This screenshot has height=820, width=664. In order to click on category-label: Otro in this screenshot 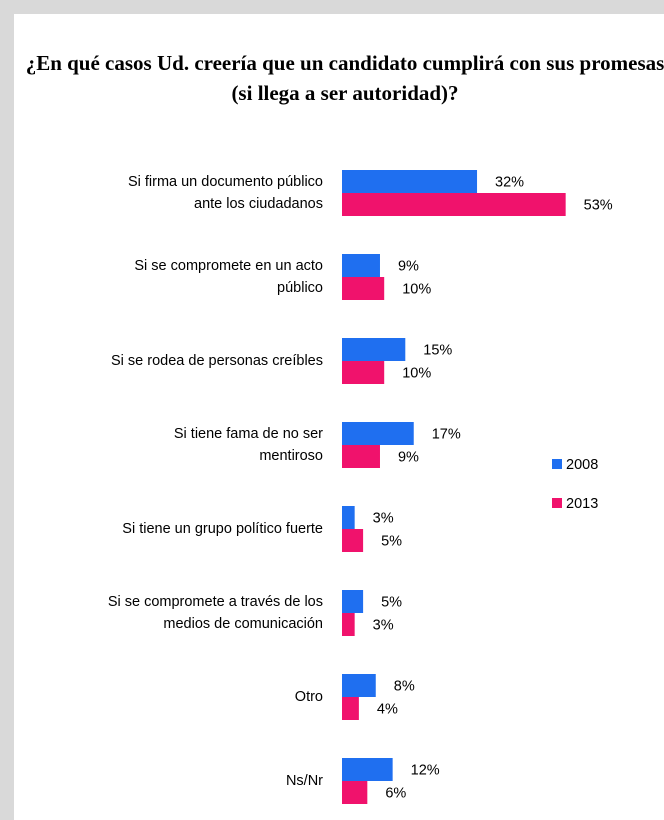, I will do `click(308, 697)`.